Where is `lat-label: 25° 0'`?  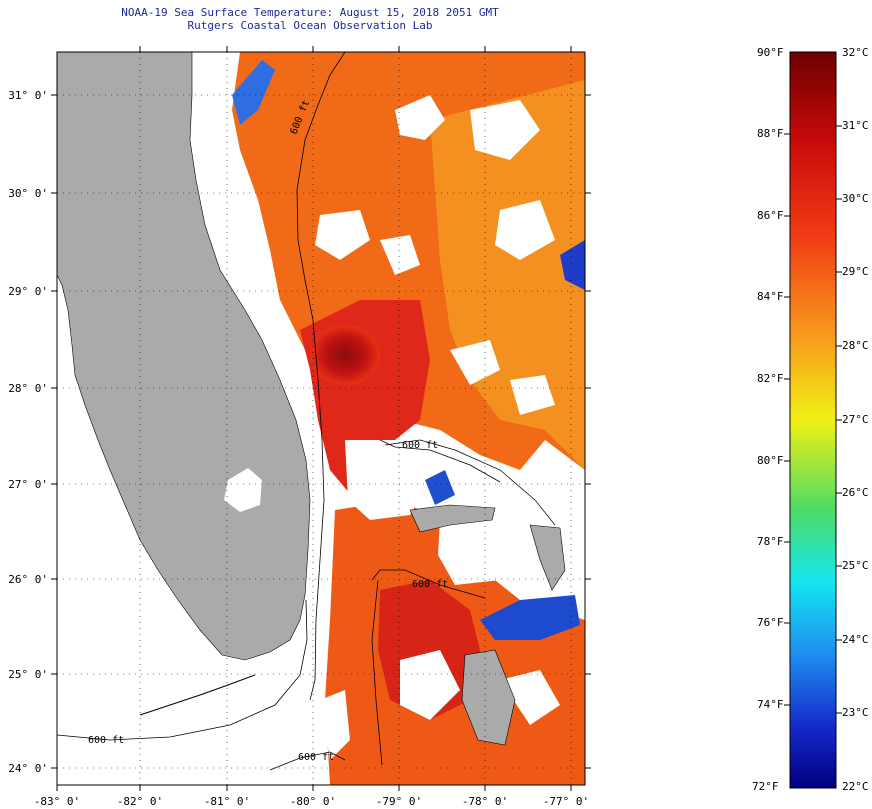 lat-label: 25° 0' is located at coordinates (28, 674).